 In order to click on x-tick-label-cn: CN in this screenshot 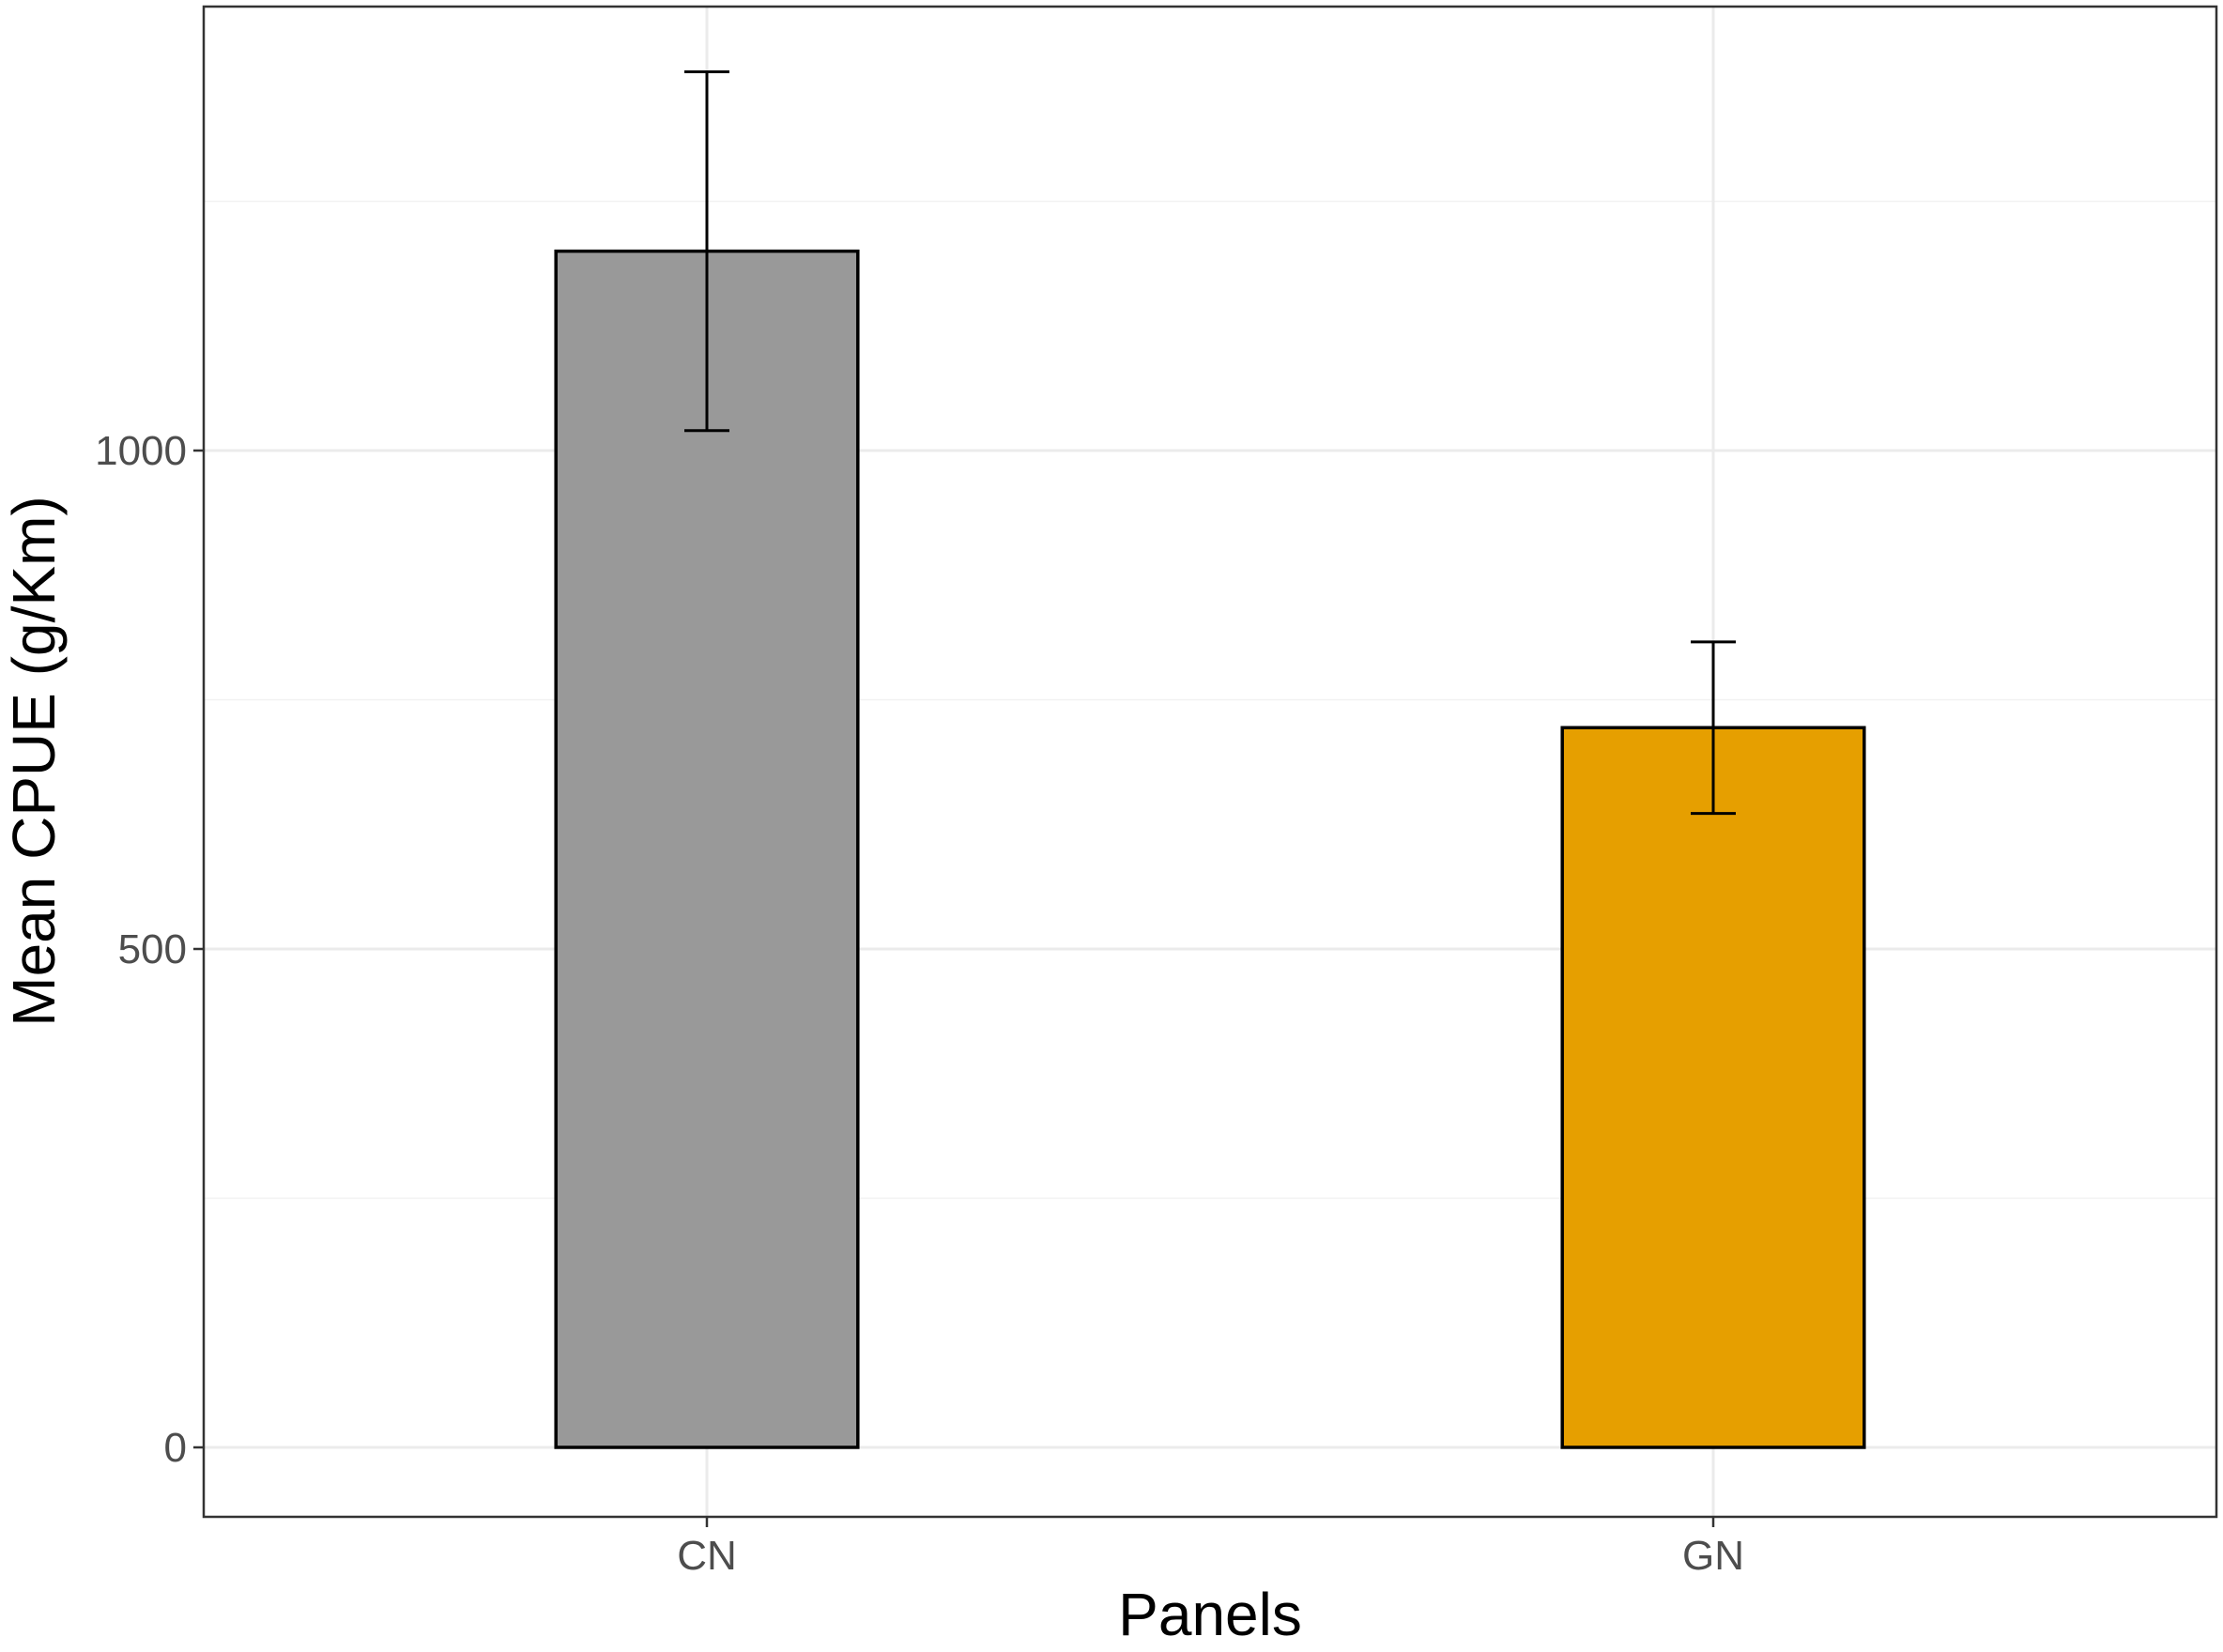, I will do `click(707, 1556)`.